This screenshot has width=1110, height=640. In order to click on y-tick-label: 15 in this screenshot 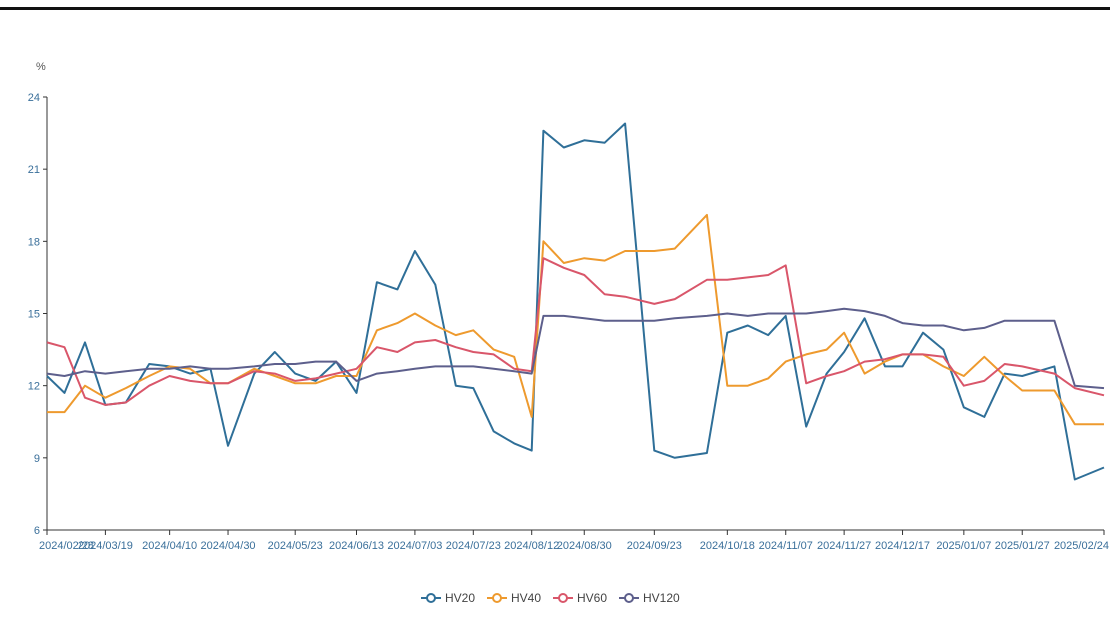, I will do `click(34, 315)`.